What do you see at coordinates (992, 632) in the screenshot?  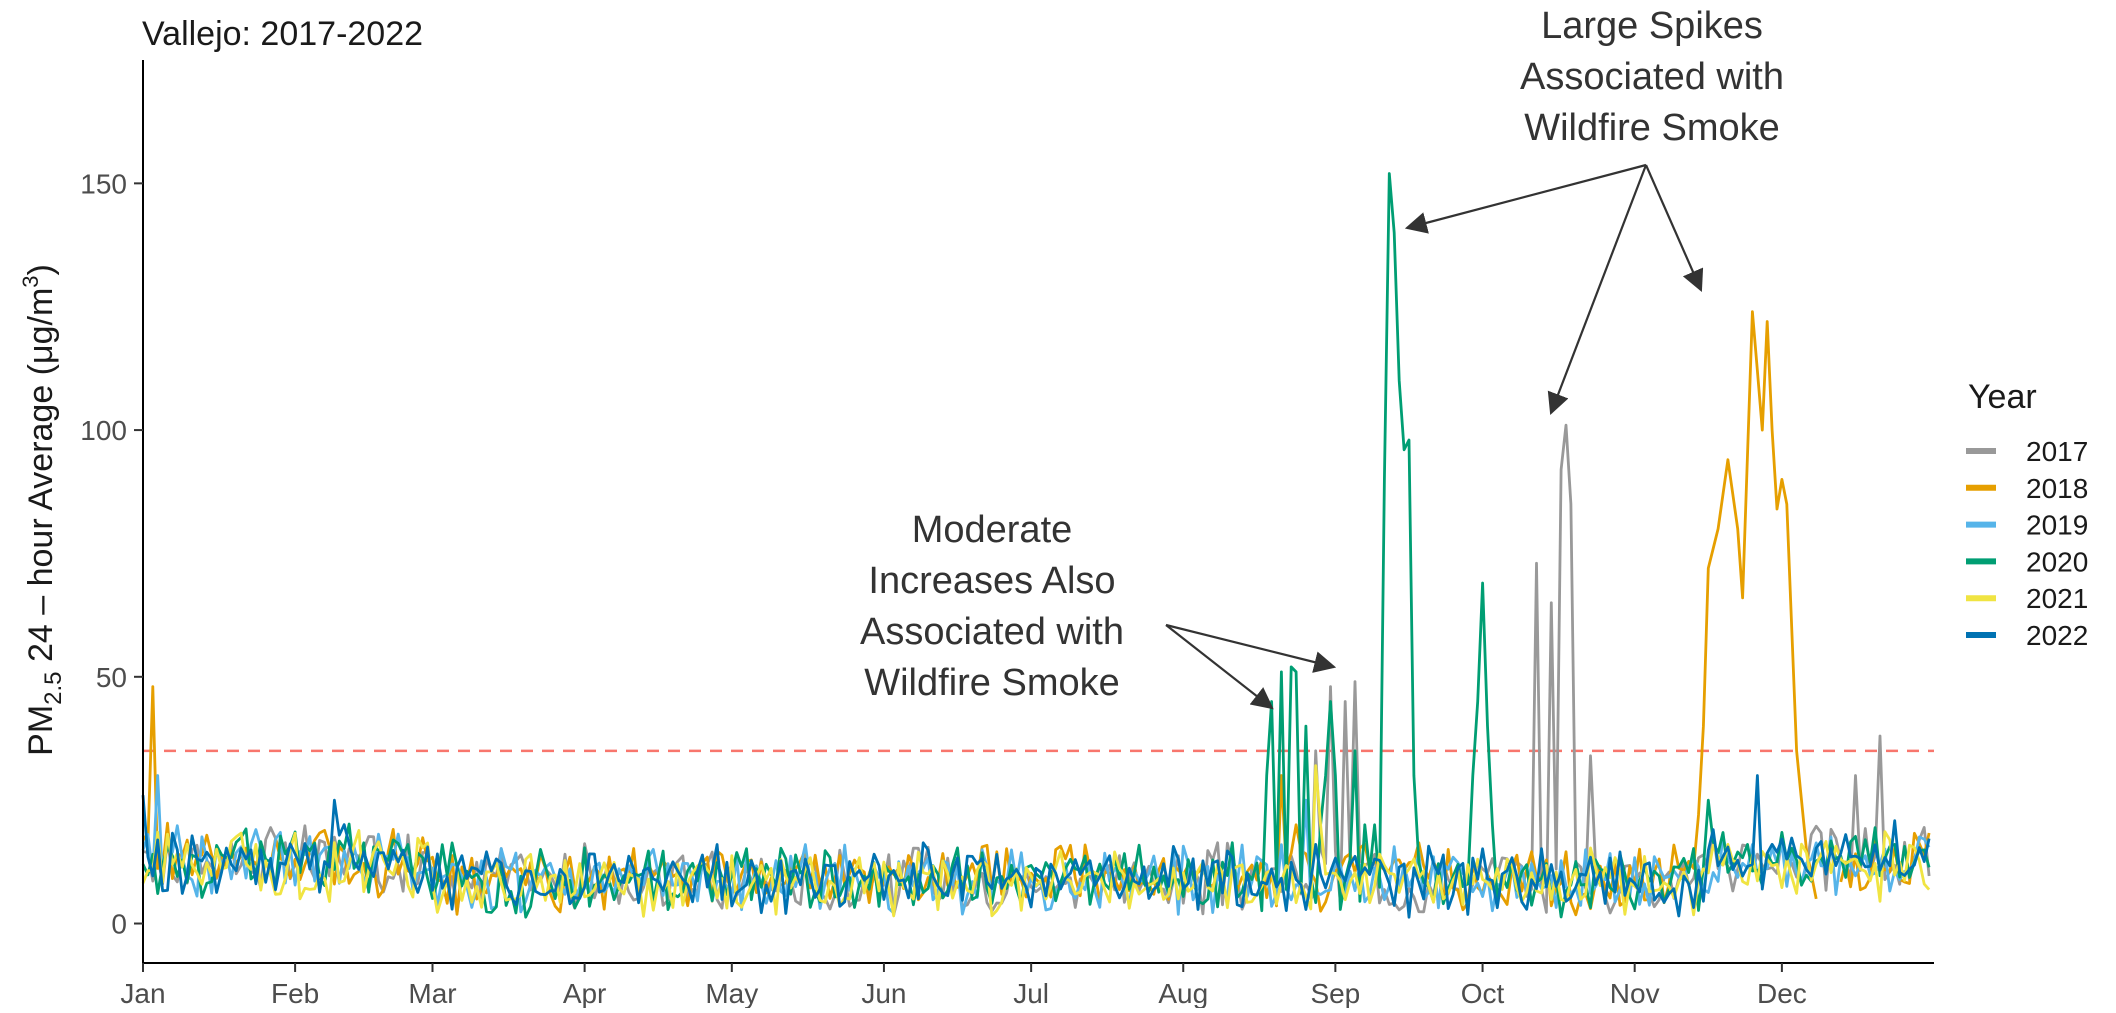 I see `annotation-moderate-increases-line: Associated with` at bounding box center [992, 632].